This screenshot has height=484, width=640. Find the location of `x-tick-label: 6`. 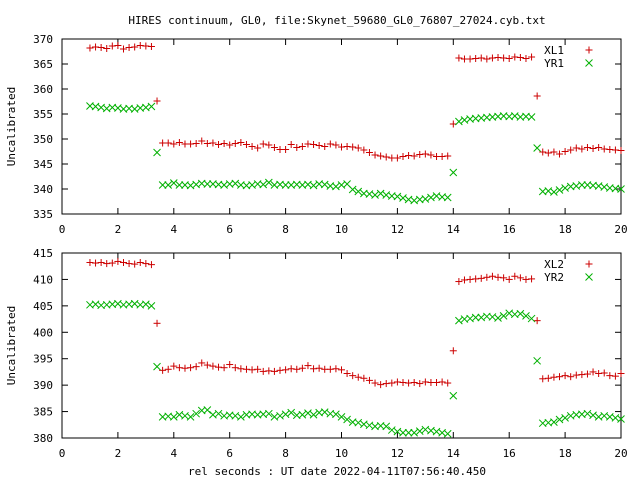

x-tick-label: 6 is located at coordinates (229, 453).